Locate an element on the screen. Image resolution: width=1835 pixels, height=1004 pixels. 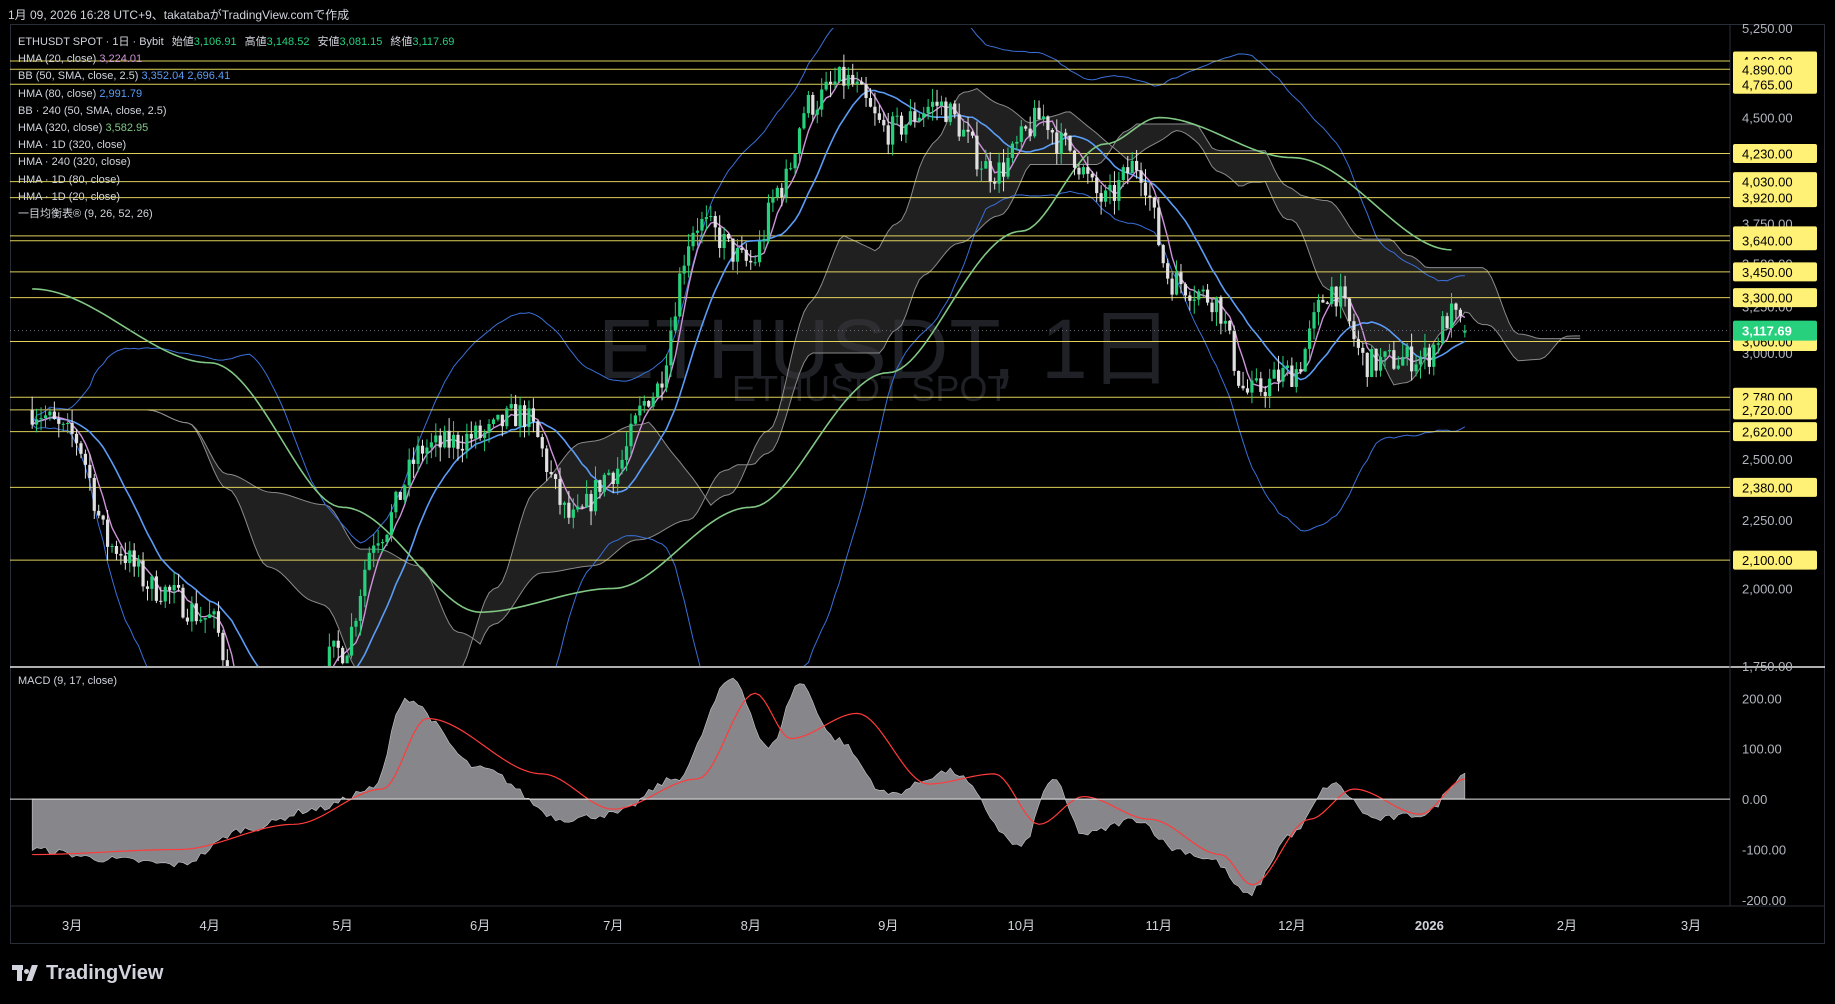
macd-axis: 200.00 100.00 0.00 -100.00 -200.00 is located at coordinates (1764, 799).